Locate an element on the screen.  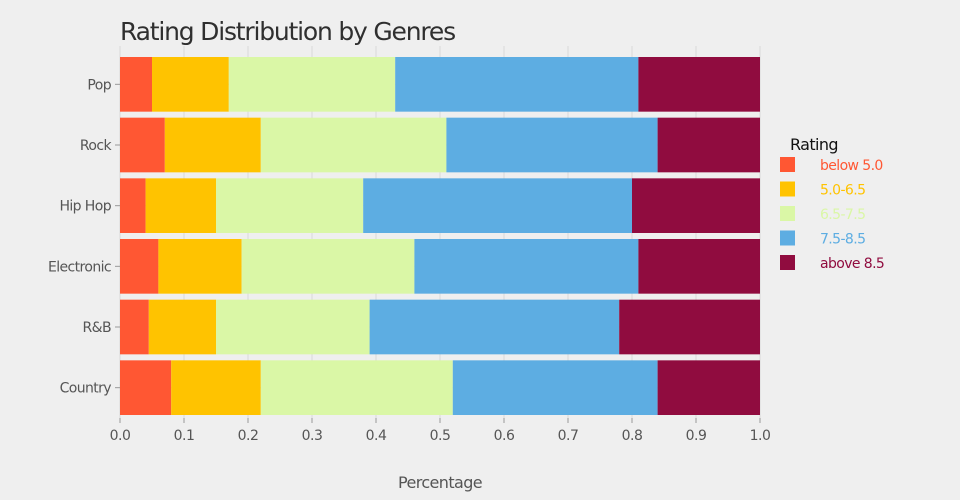
legend-title: Rating is located at coordinates (814, 144).